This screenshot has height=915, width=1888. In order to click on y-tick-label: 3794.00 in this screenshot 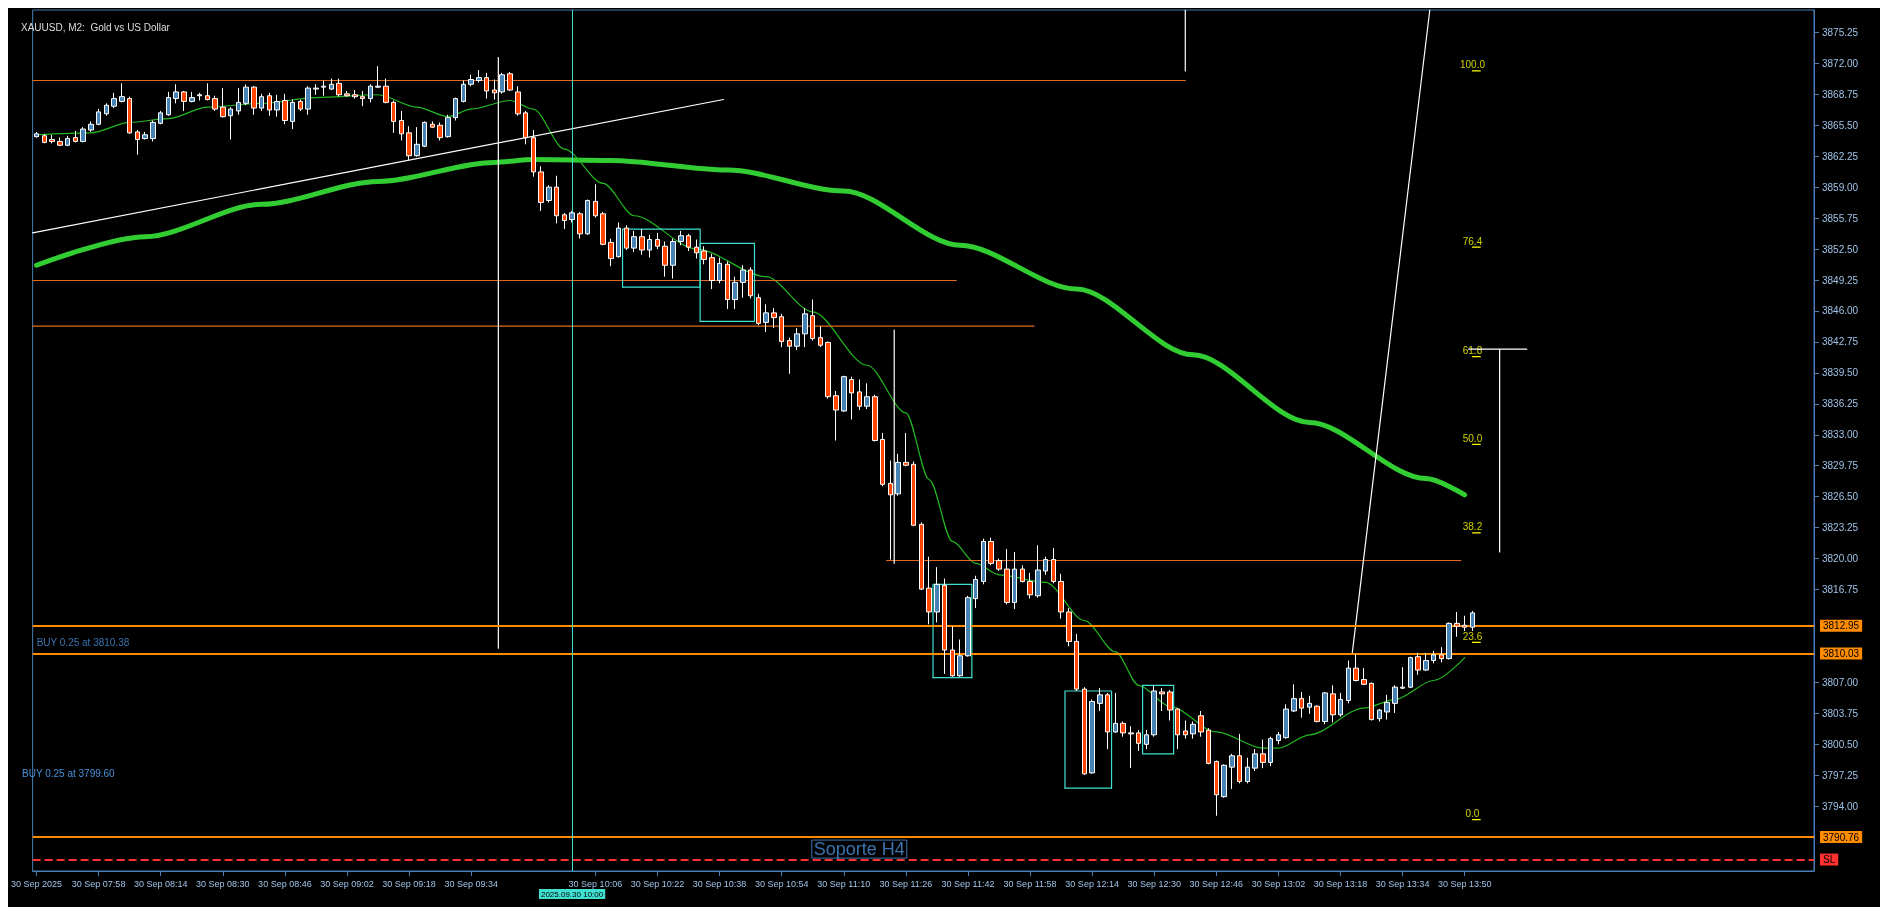, I will do `click(1840, 806)`.